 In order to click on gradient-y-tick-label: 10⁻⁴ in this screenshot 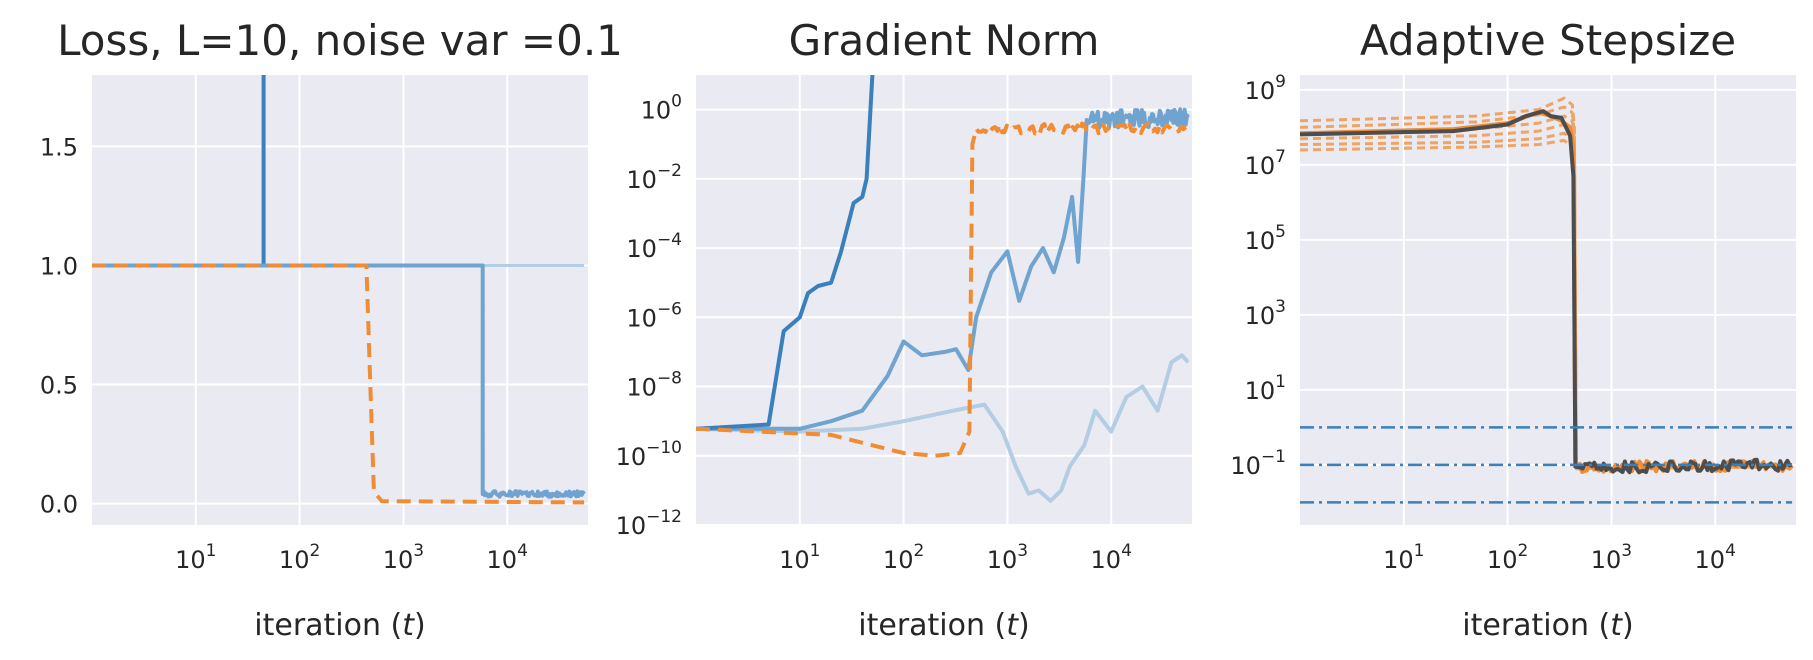, I will do `click(654, 246)`.